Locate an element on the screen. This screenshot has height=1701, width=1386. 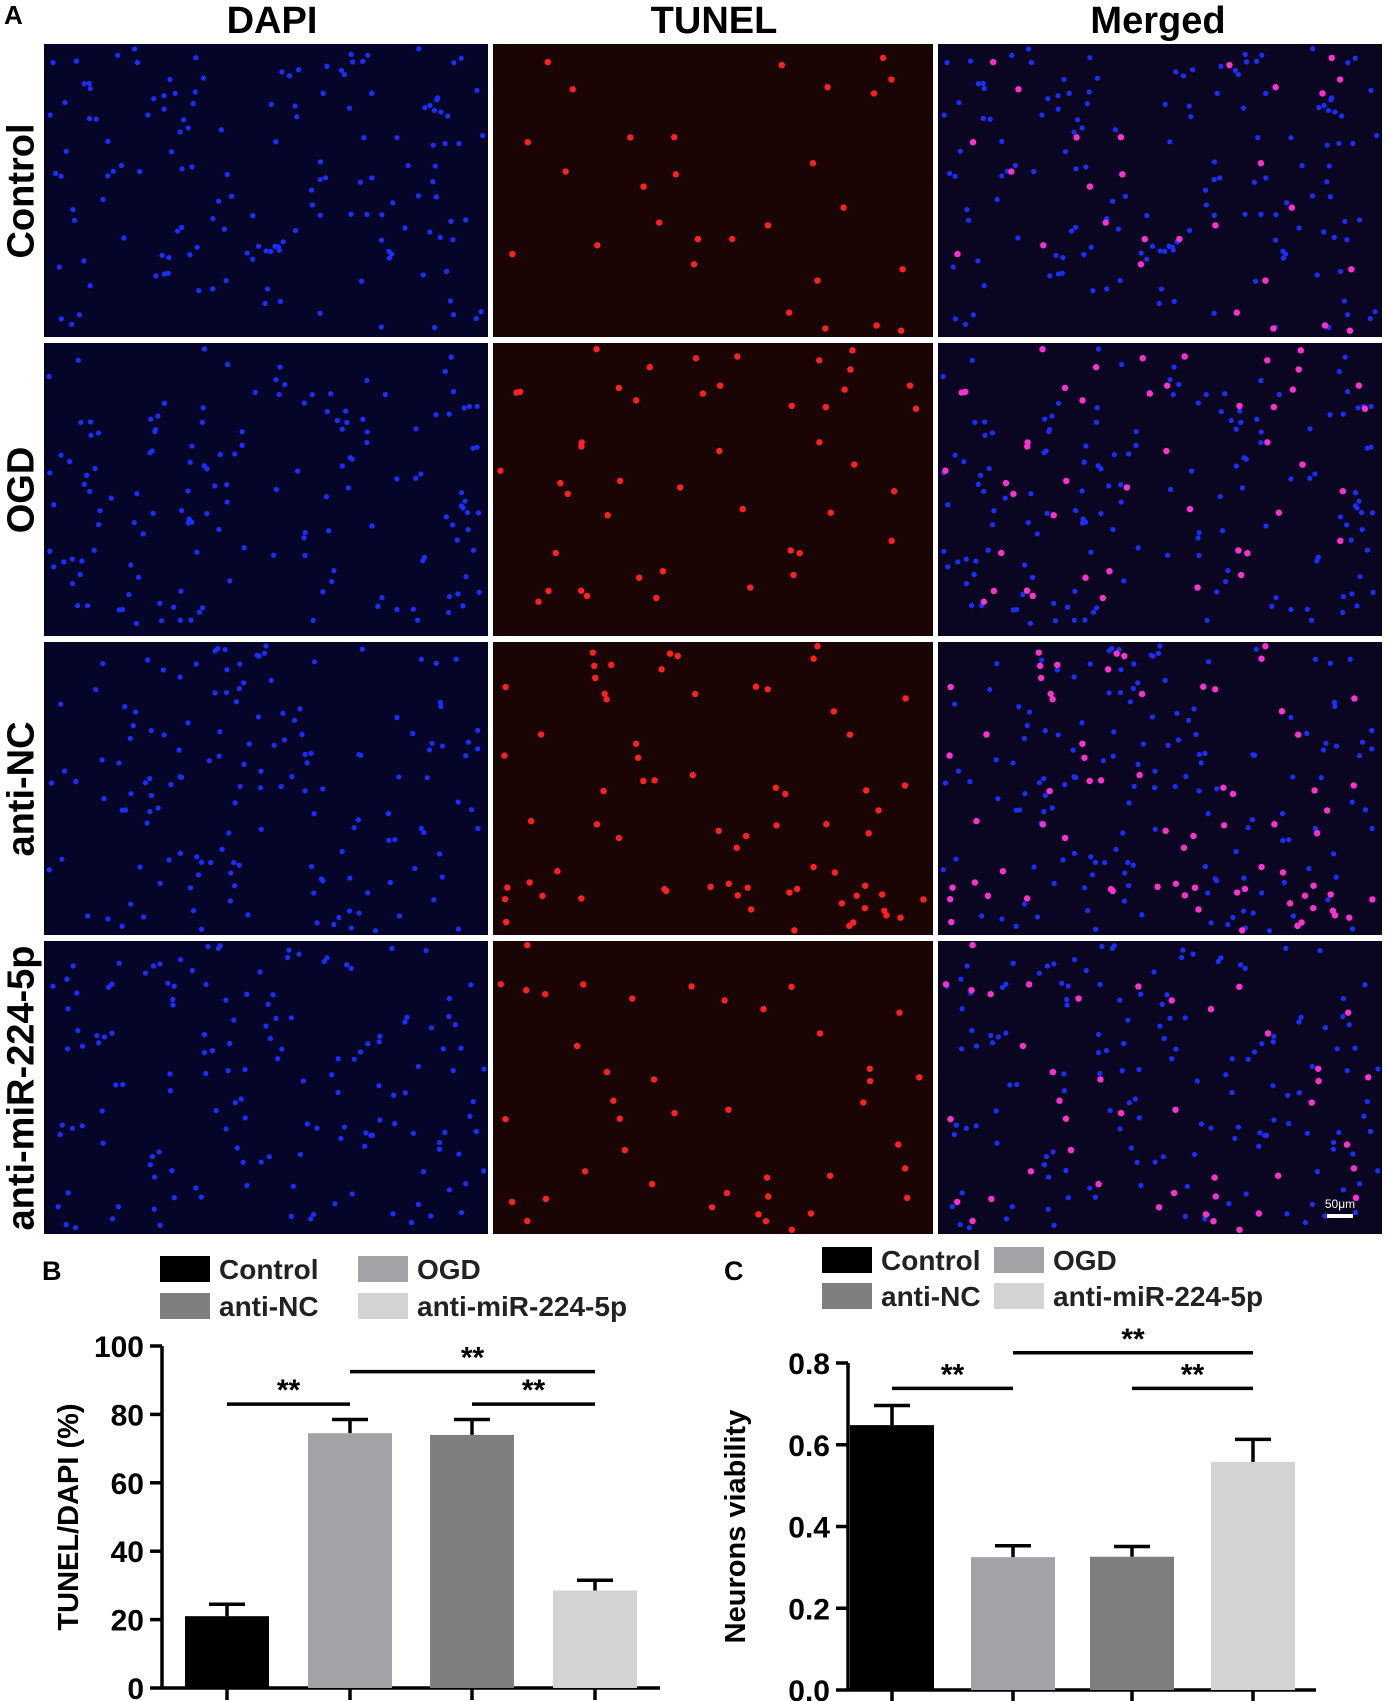
legend-swatch is located at coordinates (1019, 1296).